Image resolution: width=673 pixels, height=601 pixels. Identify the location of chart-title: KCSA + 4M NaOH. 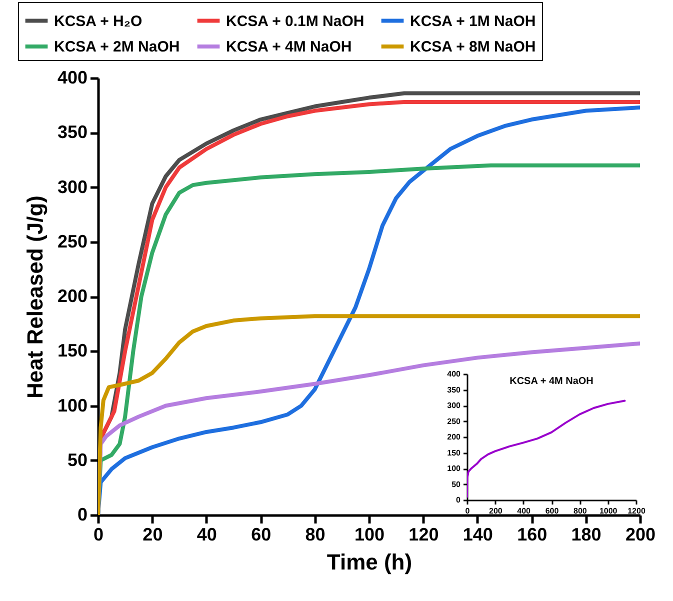
(552, 381).